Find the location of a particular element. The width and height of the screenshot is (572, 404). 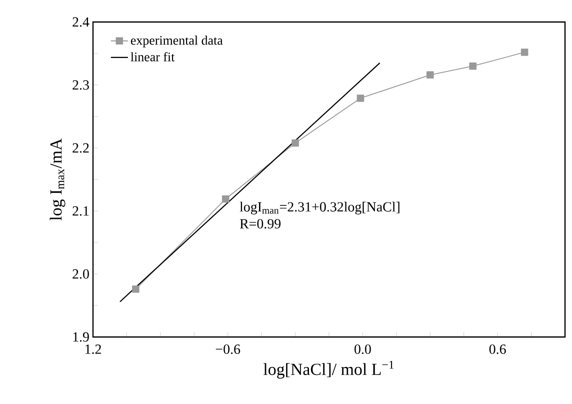

y-tick-label: 2.1 is located at coordinates (80, 211).